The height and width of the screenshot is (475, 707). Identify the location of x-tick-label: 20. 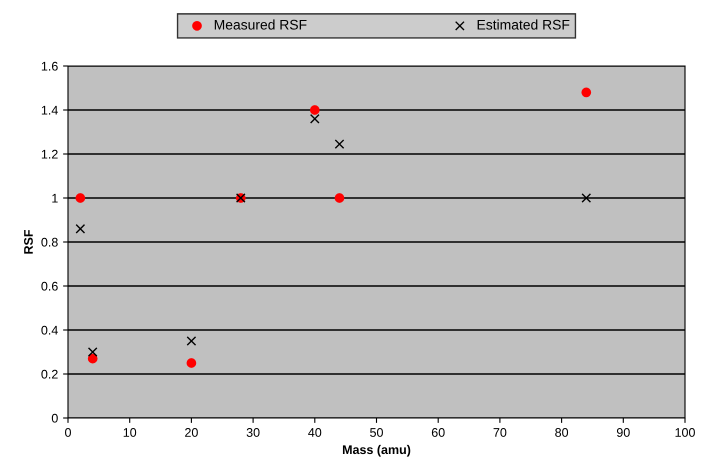
(191, 432).